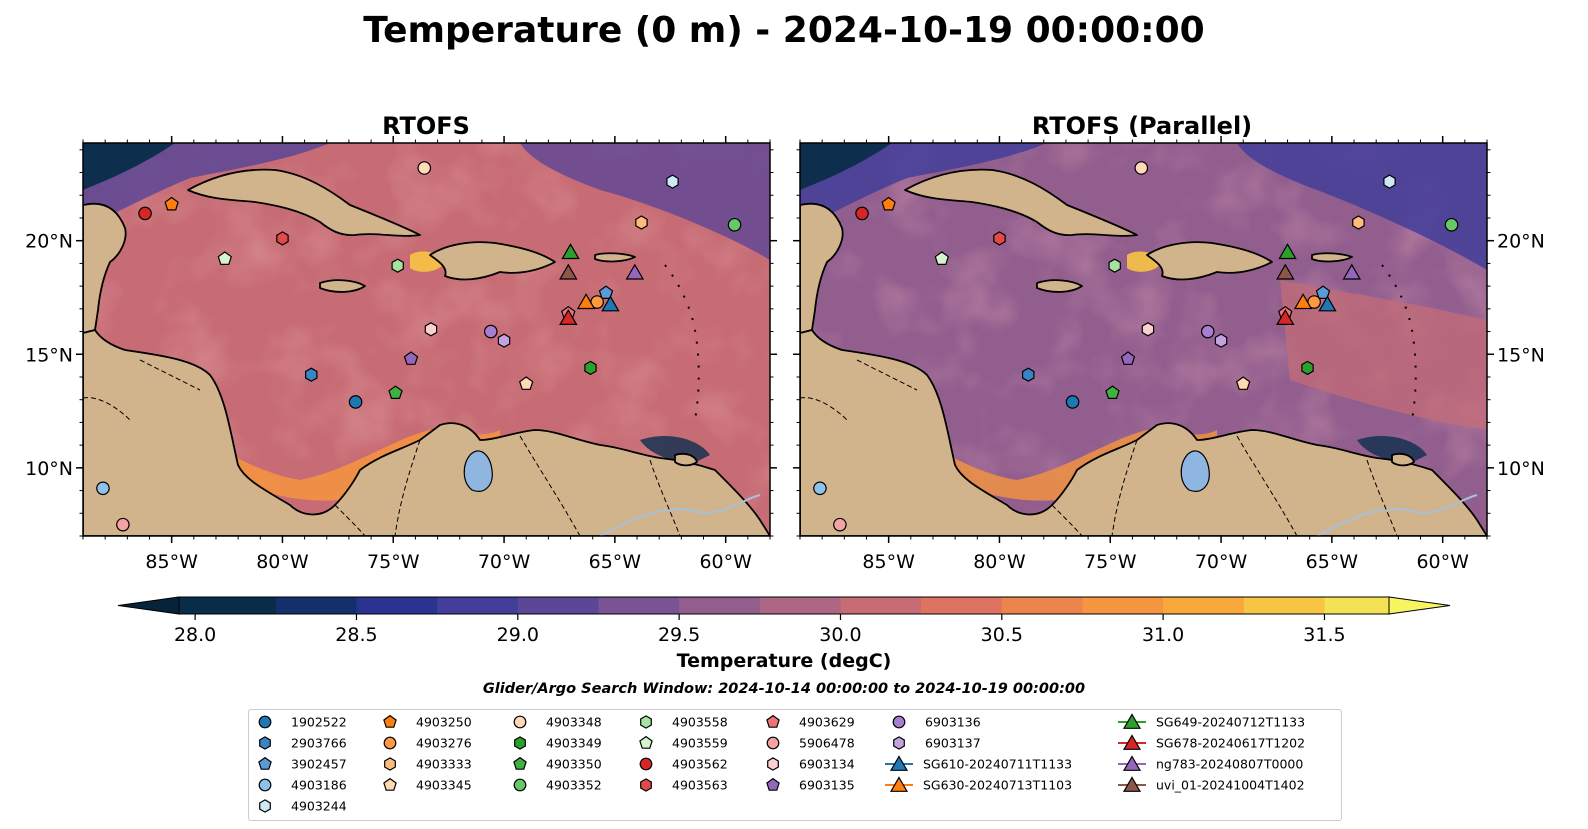 The width and height of the screenshot is (1588, 829). I want to click on legend-label: 4903559, so click(700, 743).